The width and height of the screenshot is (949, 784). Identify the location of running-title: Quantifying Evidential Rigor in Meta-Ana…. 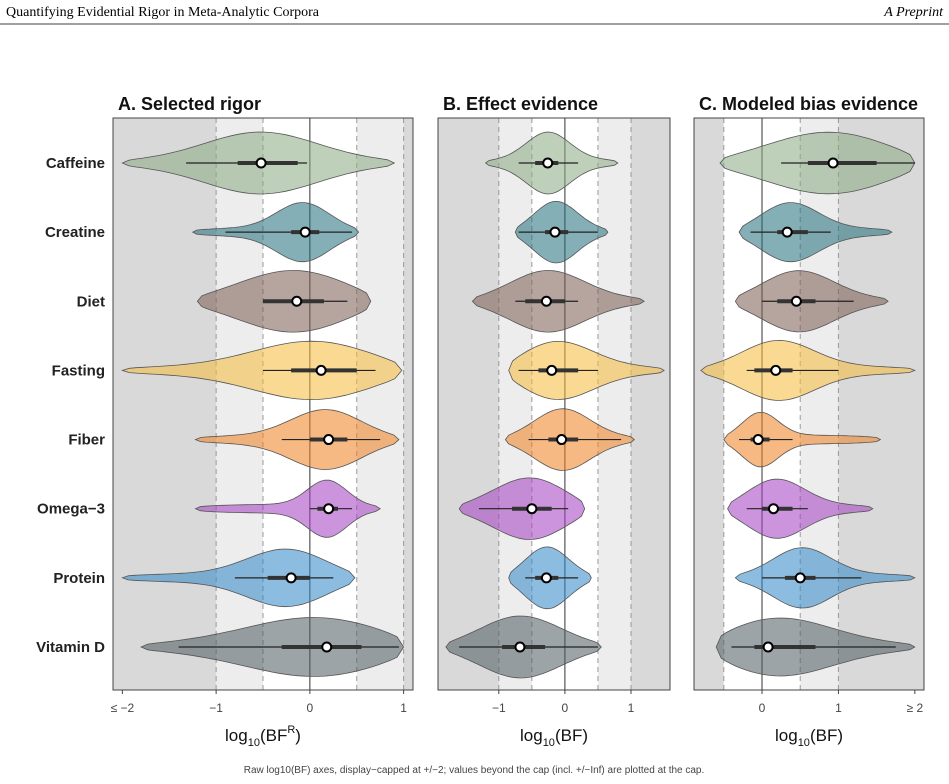
(163, 12).